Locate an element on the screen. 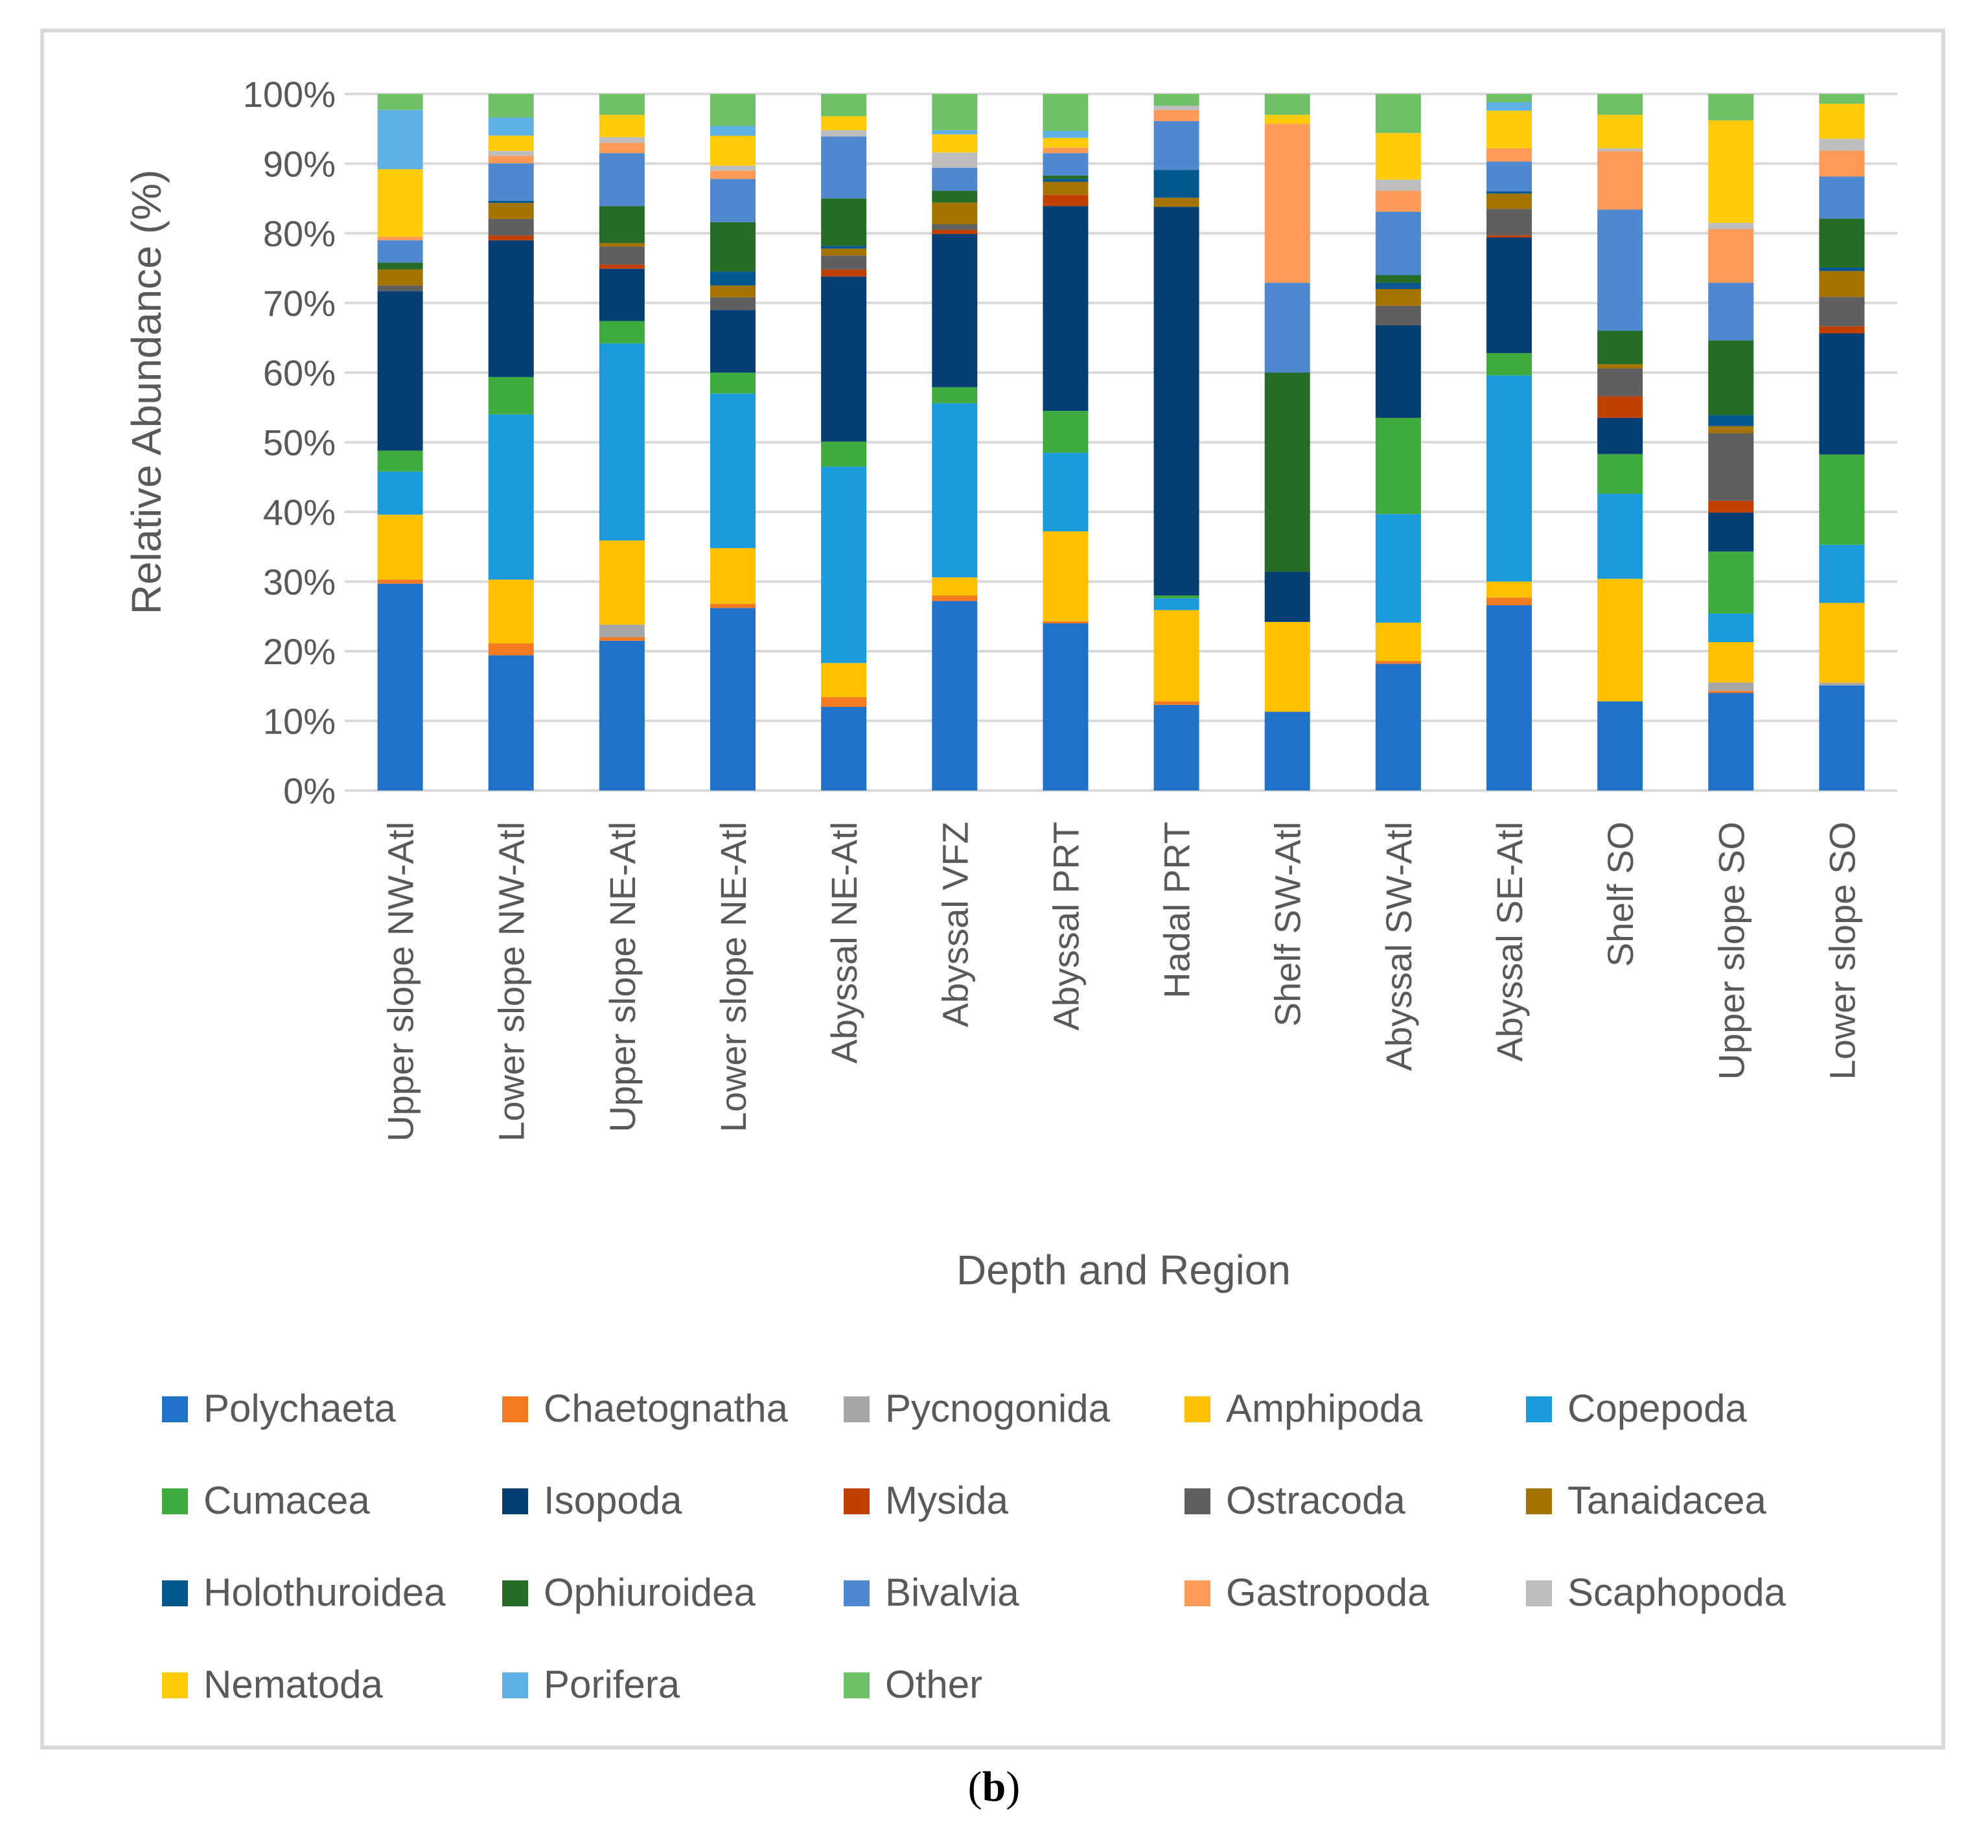  legend-label: Mysida is located at coordinates (947, 1501).